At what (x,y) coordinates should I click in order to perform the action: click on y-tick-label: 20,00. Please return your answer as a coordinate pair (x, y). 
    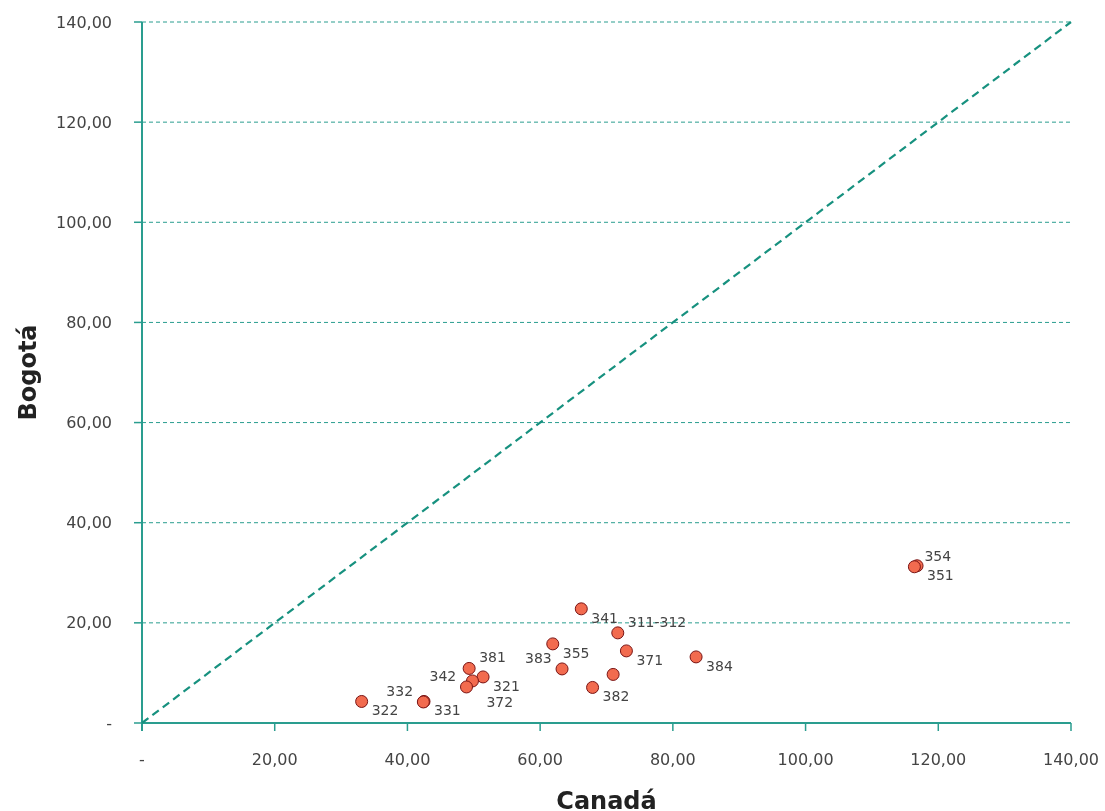
    Looking at the image, I should click on (89, 623).